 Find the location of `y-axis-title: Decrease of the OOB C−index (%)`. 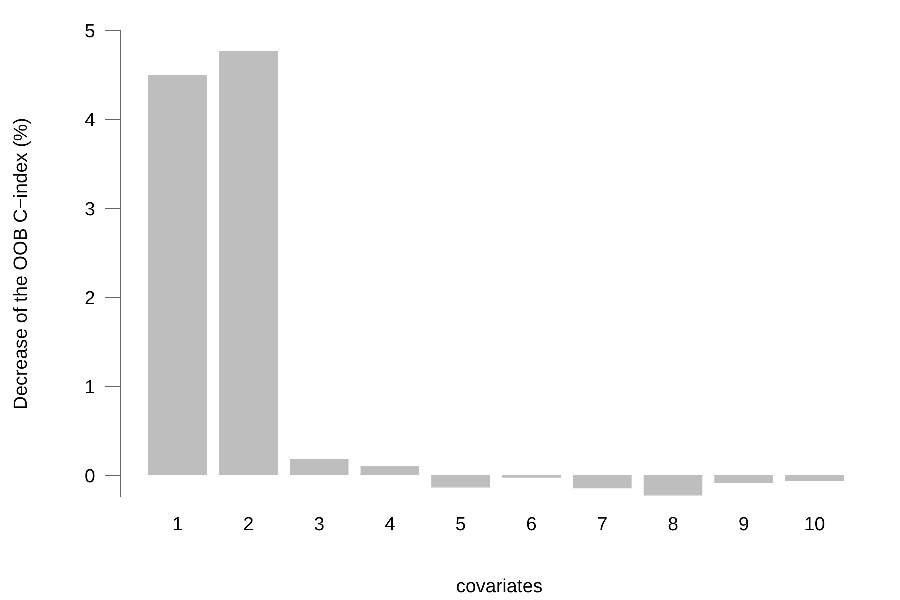

y-axis-title: Decrease of the OOB C−index (%) is located at coordinates (21, 264).